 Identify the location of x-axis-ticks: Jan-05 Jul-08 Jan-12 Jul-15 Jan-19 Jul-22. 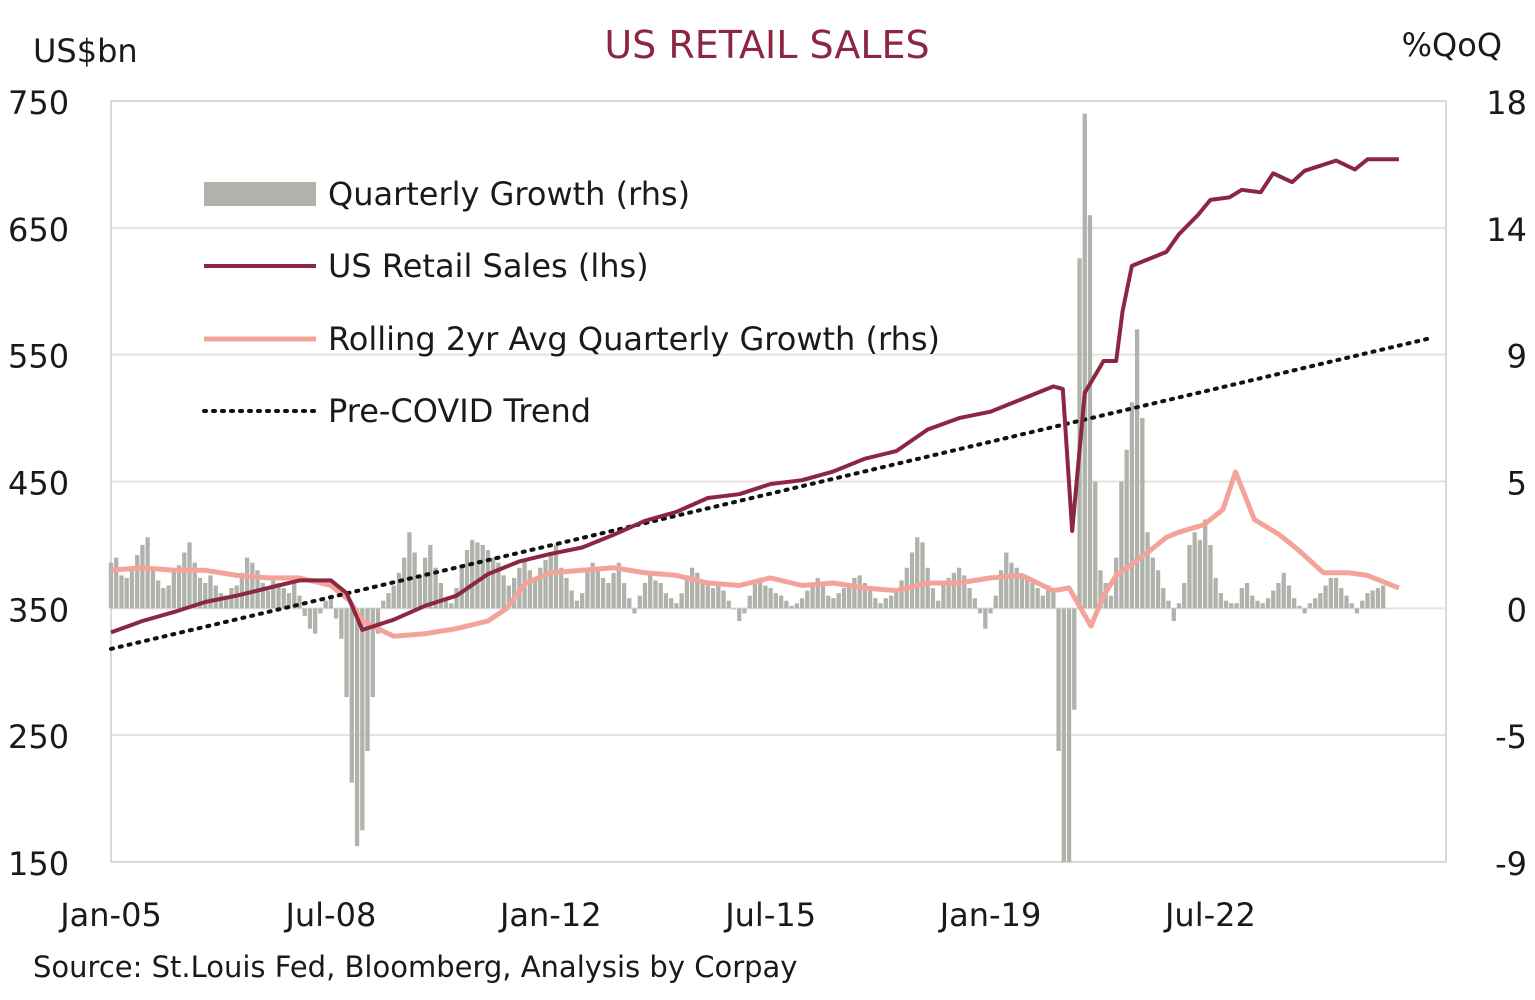
(657, 915).